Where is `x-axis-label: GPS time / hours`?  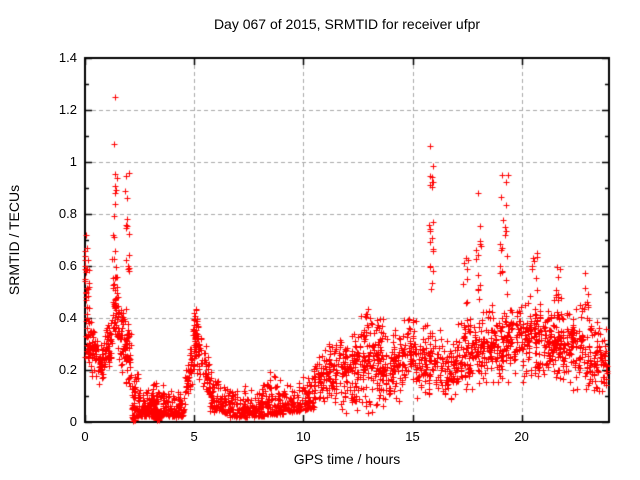
x-axis-label: GPS time / hours is located at coordinates (347, 459).